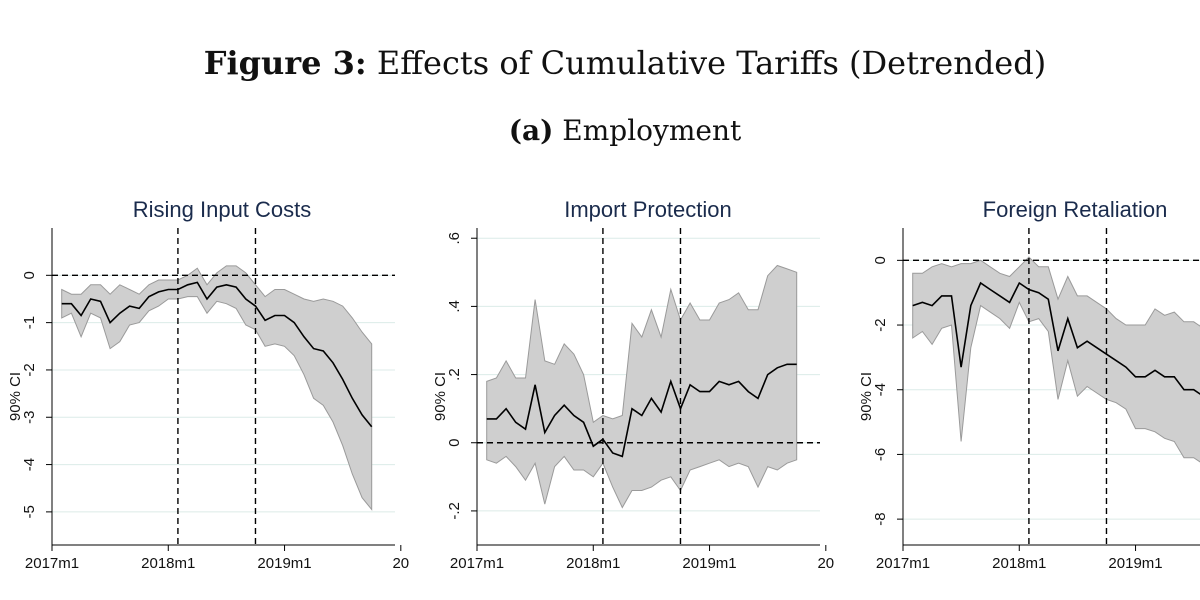  Describe the element at coordinates (903, 563) in the screenshot. I see `panel-3-x-tick-label: 2017m1` at that location.